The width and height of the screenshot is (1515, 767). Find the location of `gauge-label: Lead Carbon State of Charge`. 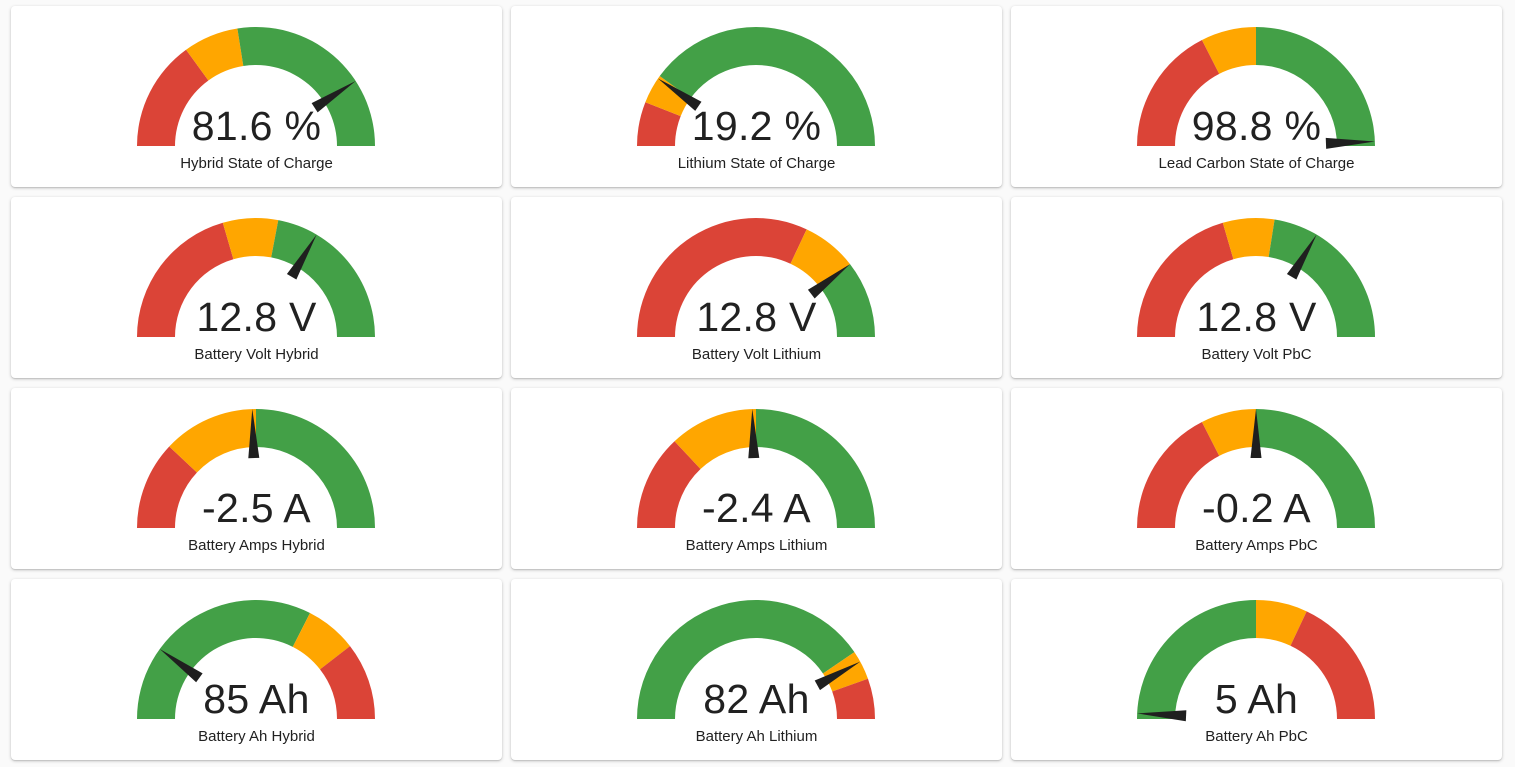

gauge-label: Lead Carbon State of Charge is located at coordinates (1256, 163).